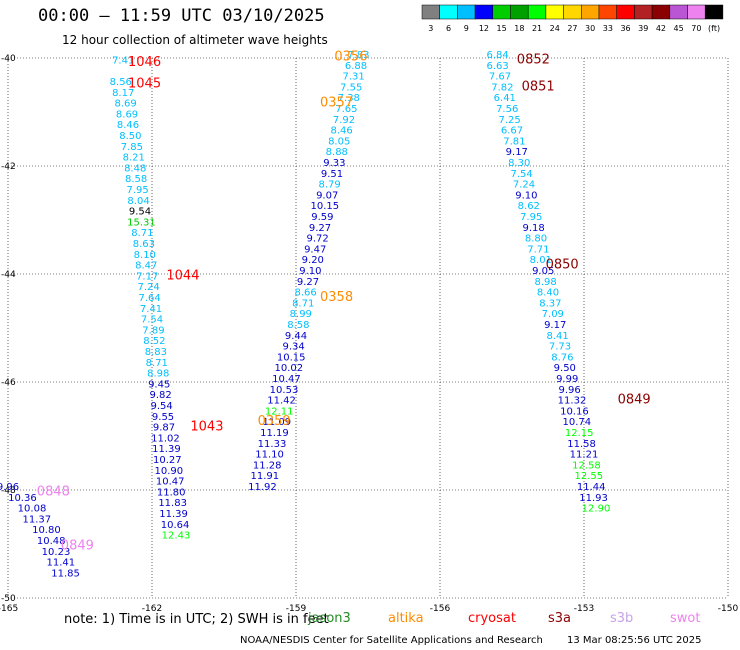 This screenshot has height=650, width=740. What do you see at coordinates (274, 433) in the screenshot?
I see `wave-height-point: 11.19` at bounding box center [274, 433].